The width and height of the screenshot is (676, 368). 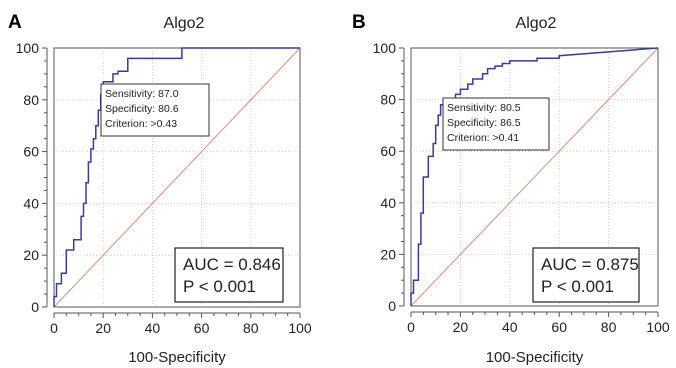 What do you see at coordinates (359, 22) in the screenshot?
I see `panel-letter: B` at bounding box center [359, 22].